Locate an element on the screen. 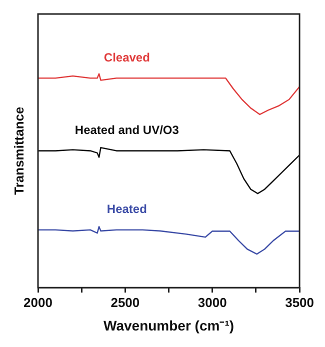 The width and height of the screenshot is (325, 347). series-label: Heated is located at coordinates (126, 209).